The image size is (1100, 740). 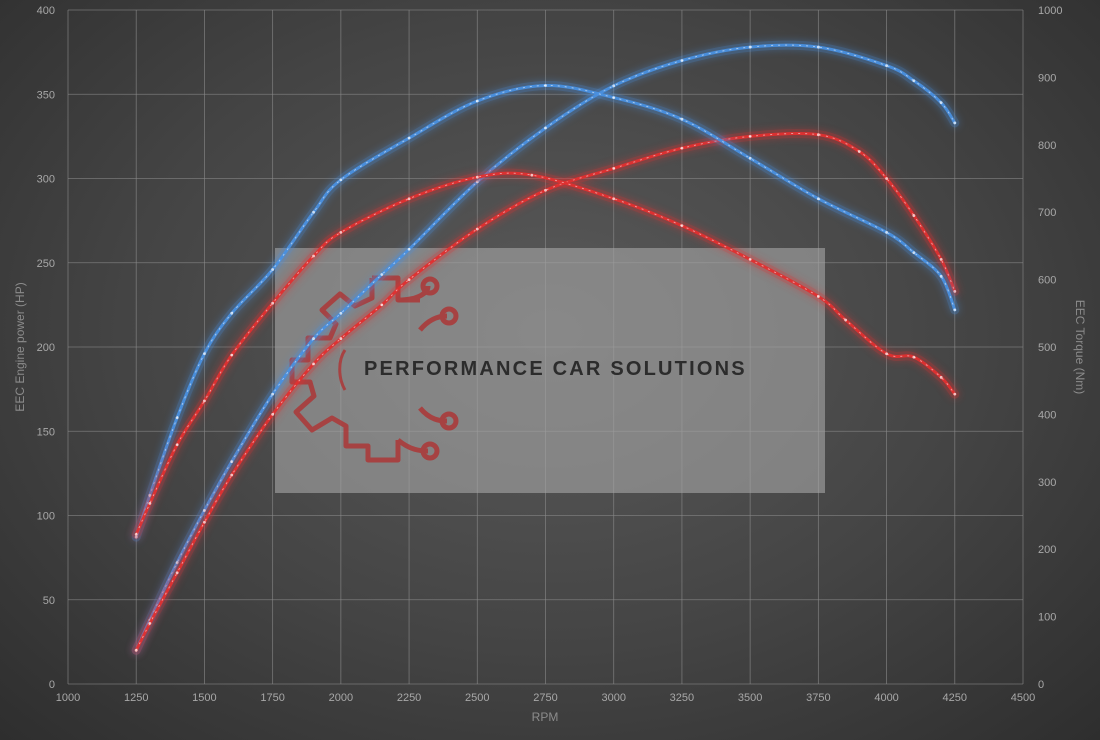 What do you see at coordinates (886, 698) in the screenshot?
I see `x-tick-label: 4000` at bounding box center [886, 698].